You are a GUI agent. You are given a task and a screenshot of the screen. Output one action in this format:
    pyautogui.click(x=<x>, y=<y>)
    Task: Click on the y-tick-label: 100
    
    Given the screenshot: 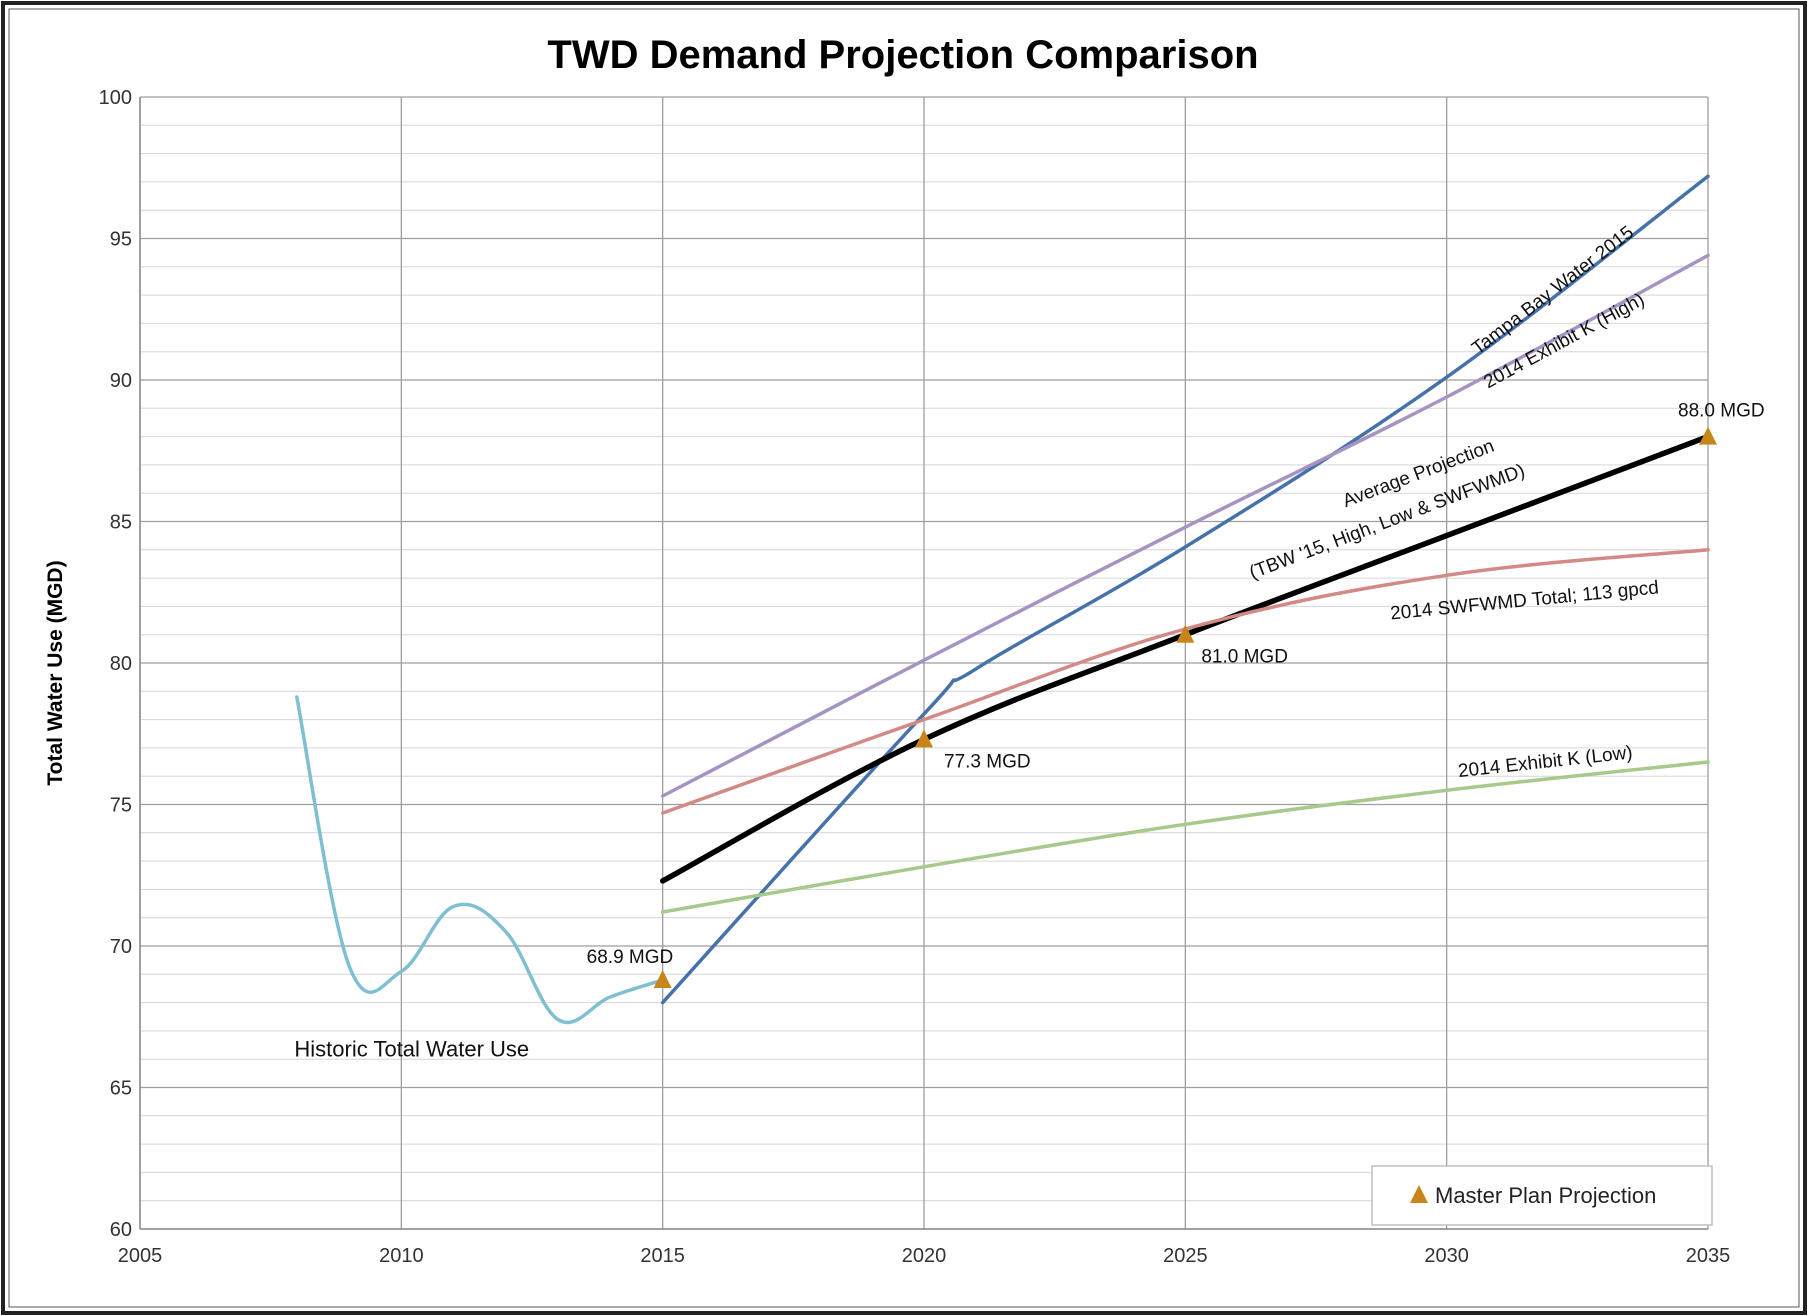 What is the action you would take?
    pyautogui.click(x=115, y=98)
    